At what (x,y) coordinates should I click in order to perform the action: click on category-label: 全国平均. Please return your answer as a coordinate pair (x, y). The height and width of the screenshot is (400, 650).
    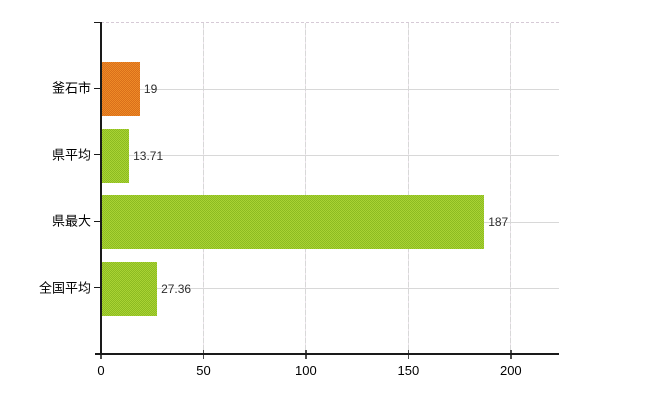
    Looking at the image, I should click on (64, 288).